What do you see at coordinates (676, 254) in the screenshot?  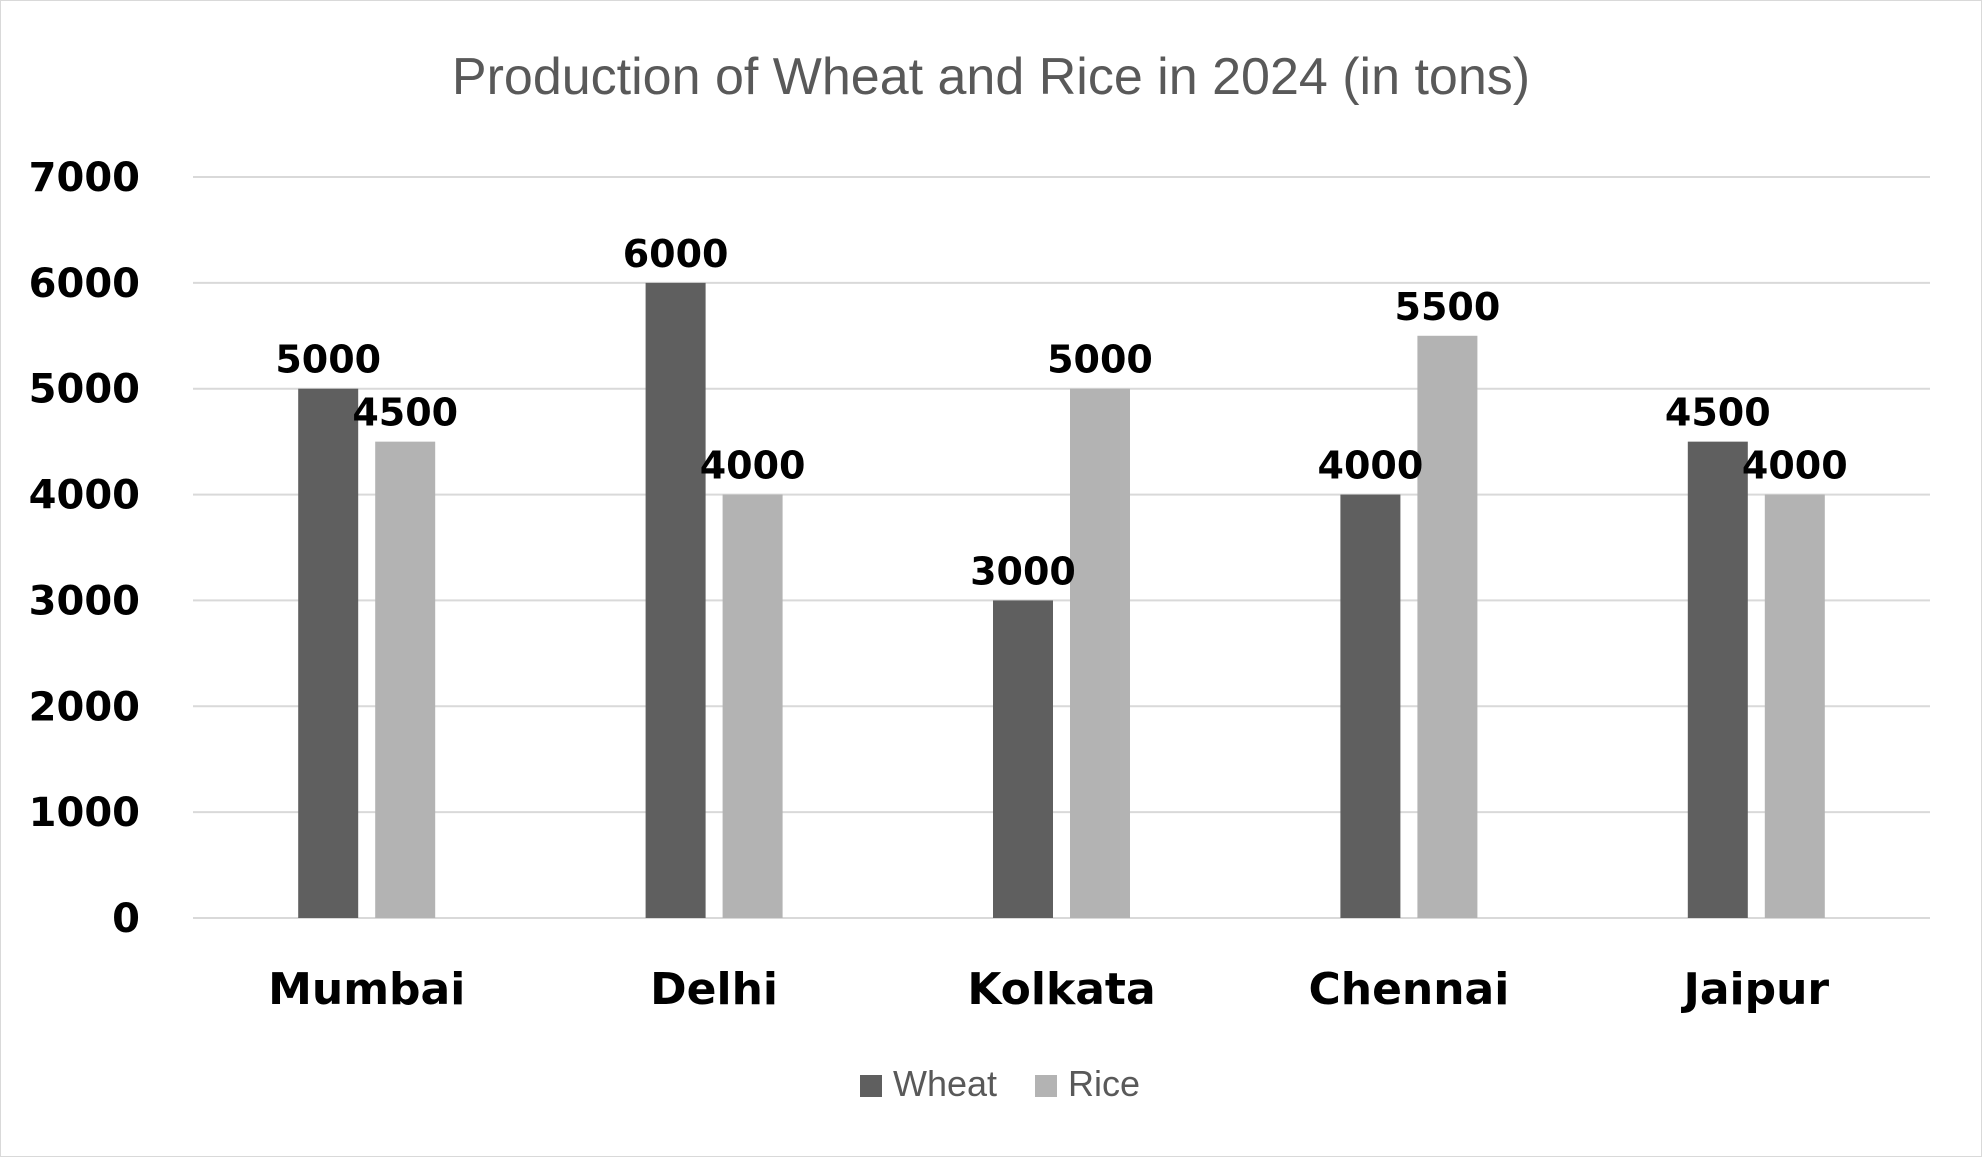 I see `data-label: 6000` at bounding box center [676, 254].